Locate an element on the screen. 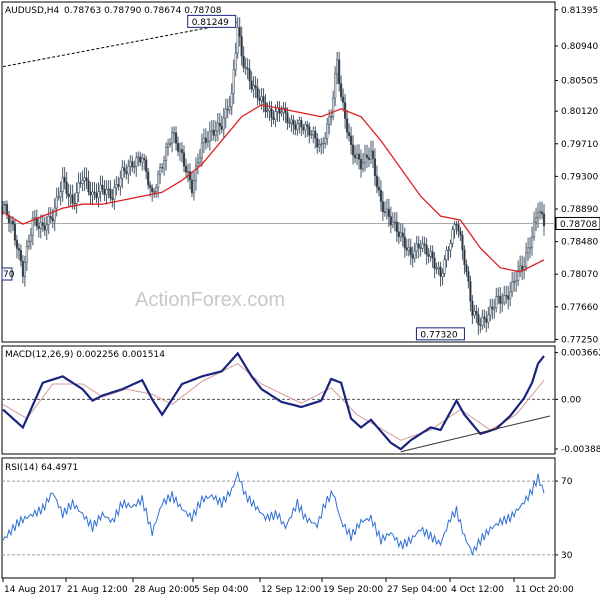  time-tick-label: 11 Oct 20:00 is located at coordinates (544, 590).